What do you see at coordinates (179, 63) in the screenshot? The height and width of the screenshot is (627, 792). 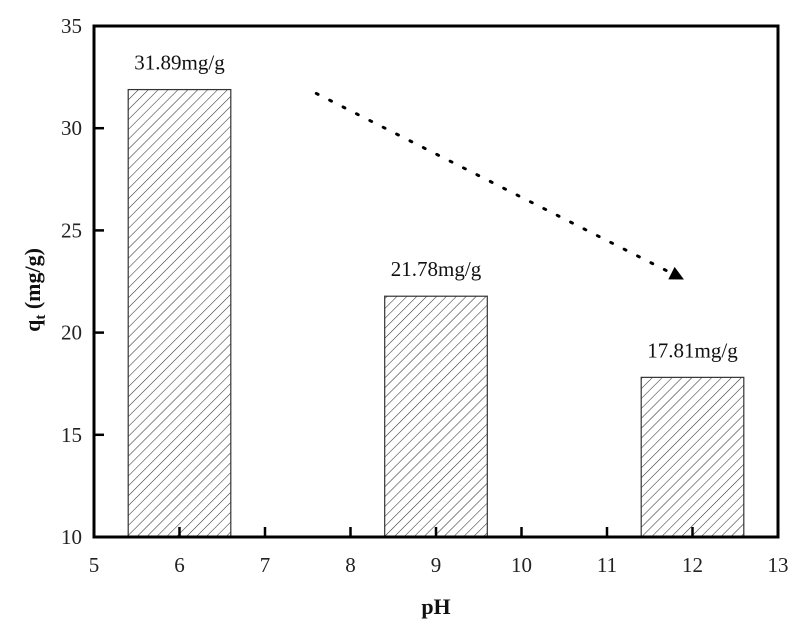 I see `bar-value-label: 31.89mg/g` at bounding box center [179, 63].